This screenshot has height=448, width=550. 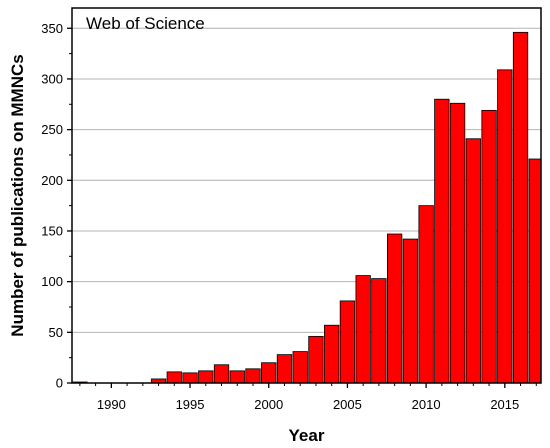 I want to click on x-tick-label: 2005, so click(x=347, y=404).